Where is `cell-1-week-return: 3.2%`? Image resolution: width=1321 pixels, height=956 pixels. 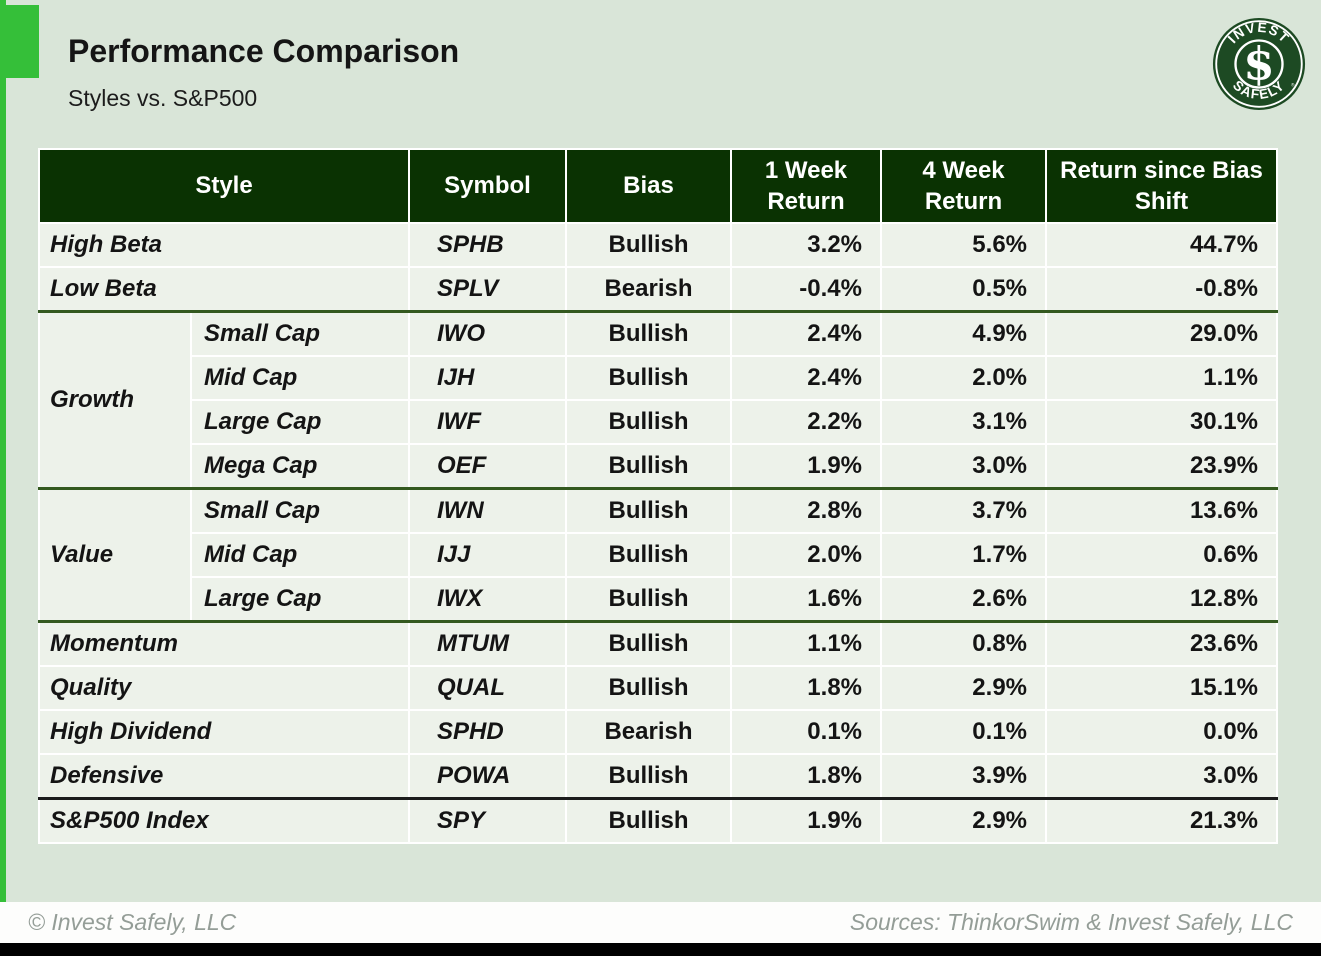 cell-1-week-return: 3.2% is located at coordinates (806, 245).